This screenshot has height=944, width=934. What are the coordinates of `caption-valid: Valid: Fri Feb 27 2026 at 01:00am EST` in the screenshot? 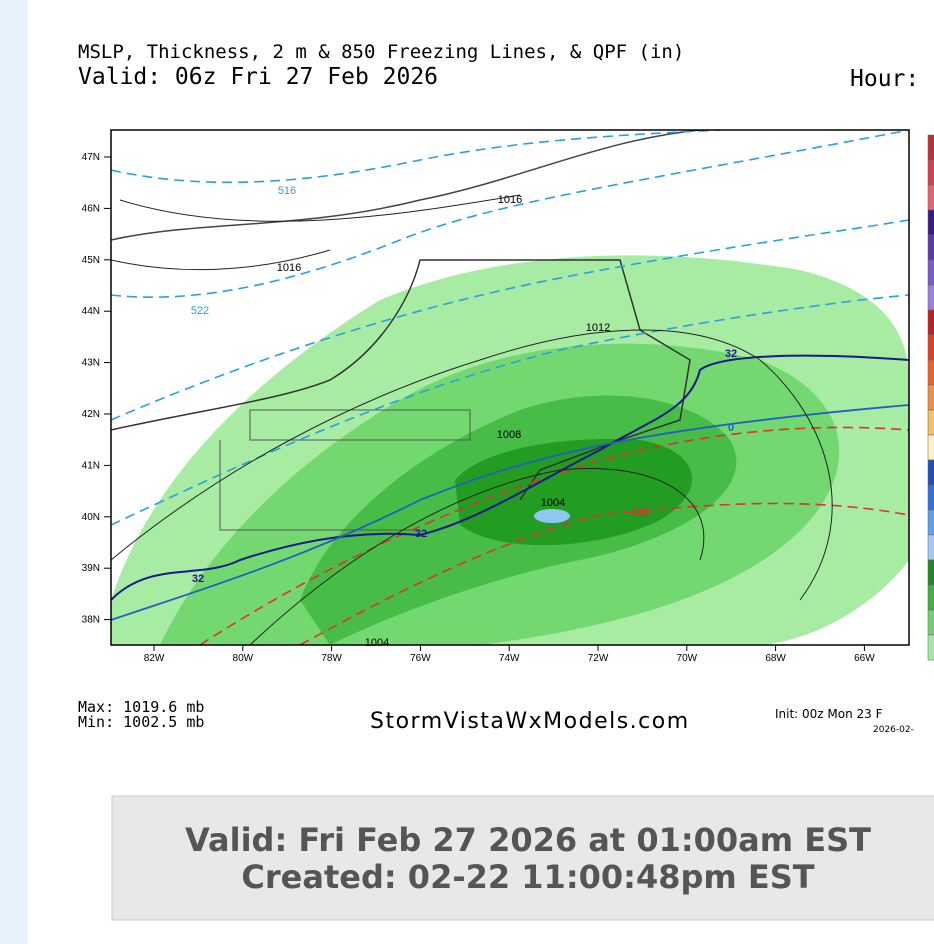 It's located at (528, 840).